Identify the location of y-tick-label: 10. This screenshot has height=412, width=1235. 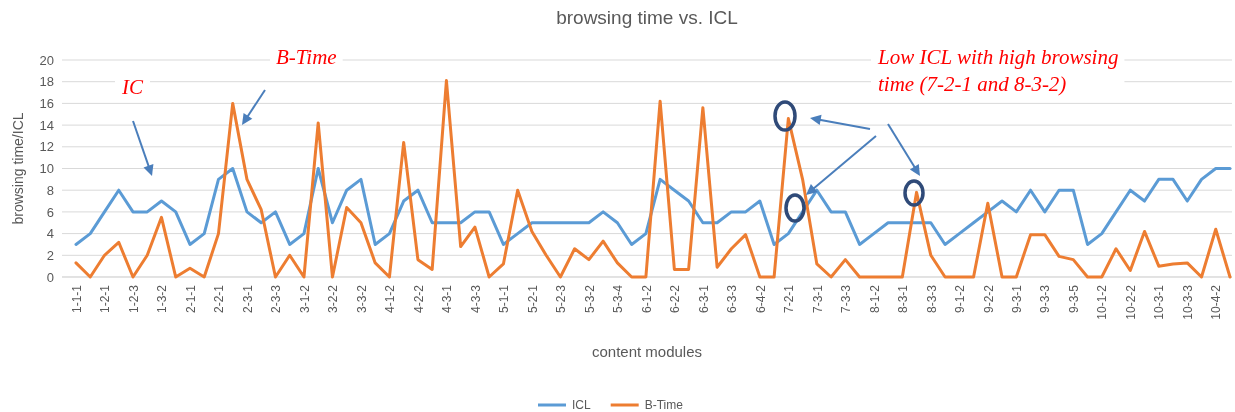
(46, 169).